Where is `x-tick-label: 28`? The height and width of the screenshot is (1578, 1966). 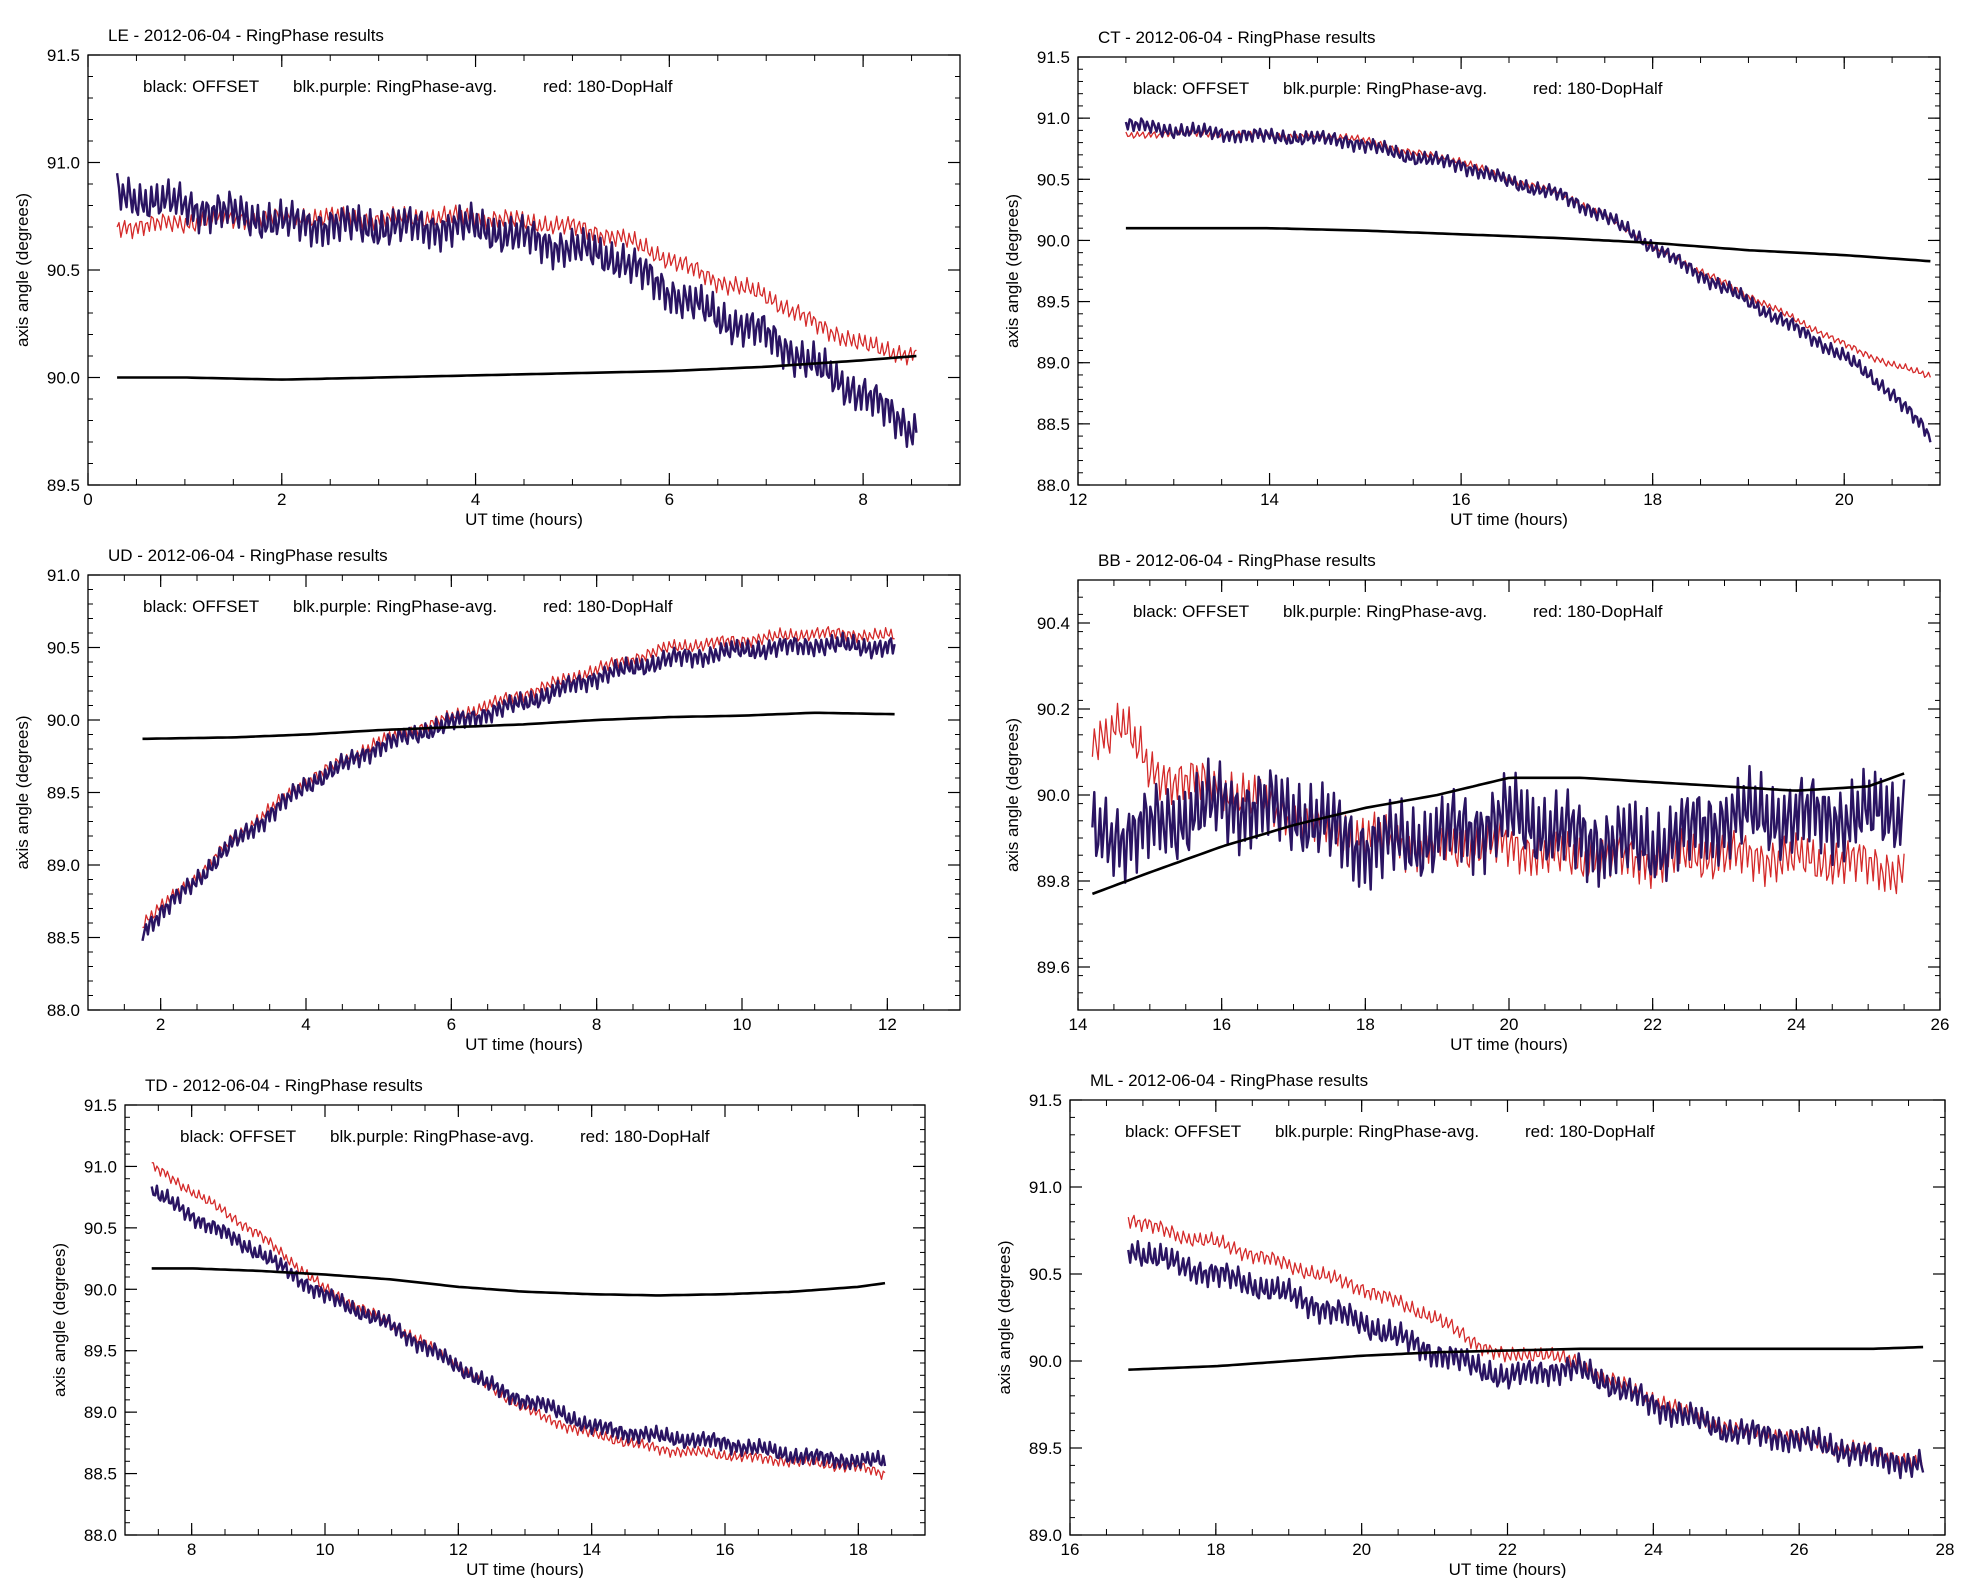
x-tick-label: 28 is located at coordinates (1945, 1549).